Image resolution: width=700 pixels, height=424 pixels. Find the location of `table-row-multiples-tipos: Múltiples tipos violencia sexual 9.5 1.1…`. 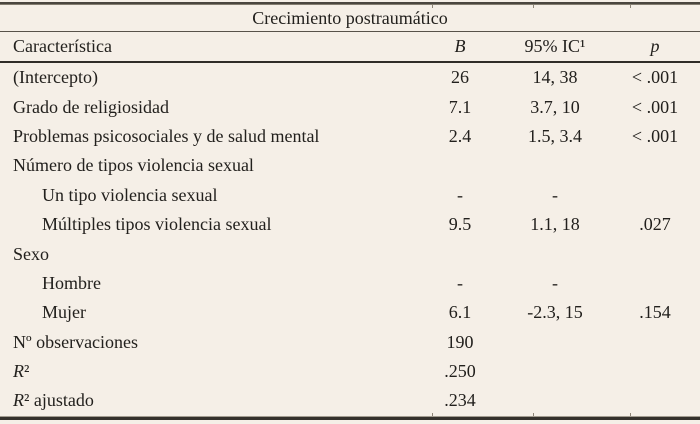

table-row-multiples-tipos: Múltiples tipos violencia sexual 9.5 1.1… is located at coordinates (350, 224).